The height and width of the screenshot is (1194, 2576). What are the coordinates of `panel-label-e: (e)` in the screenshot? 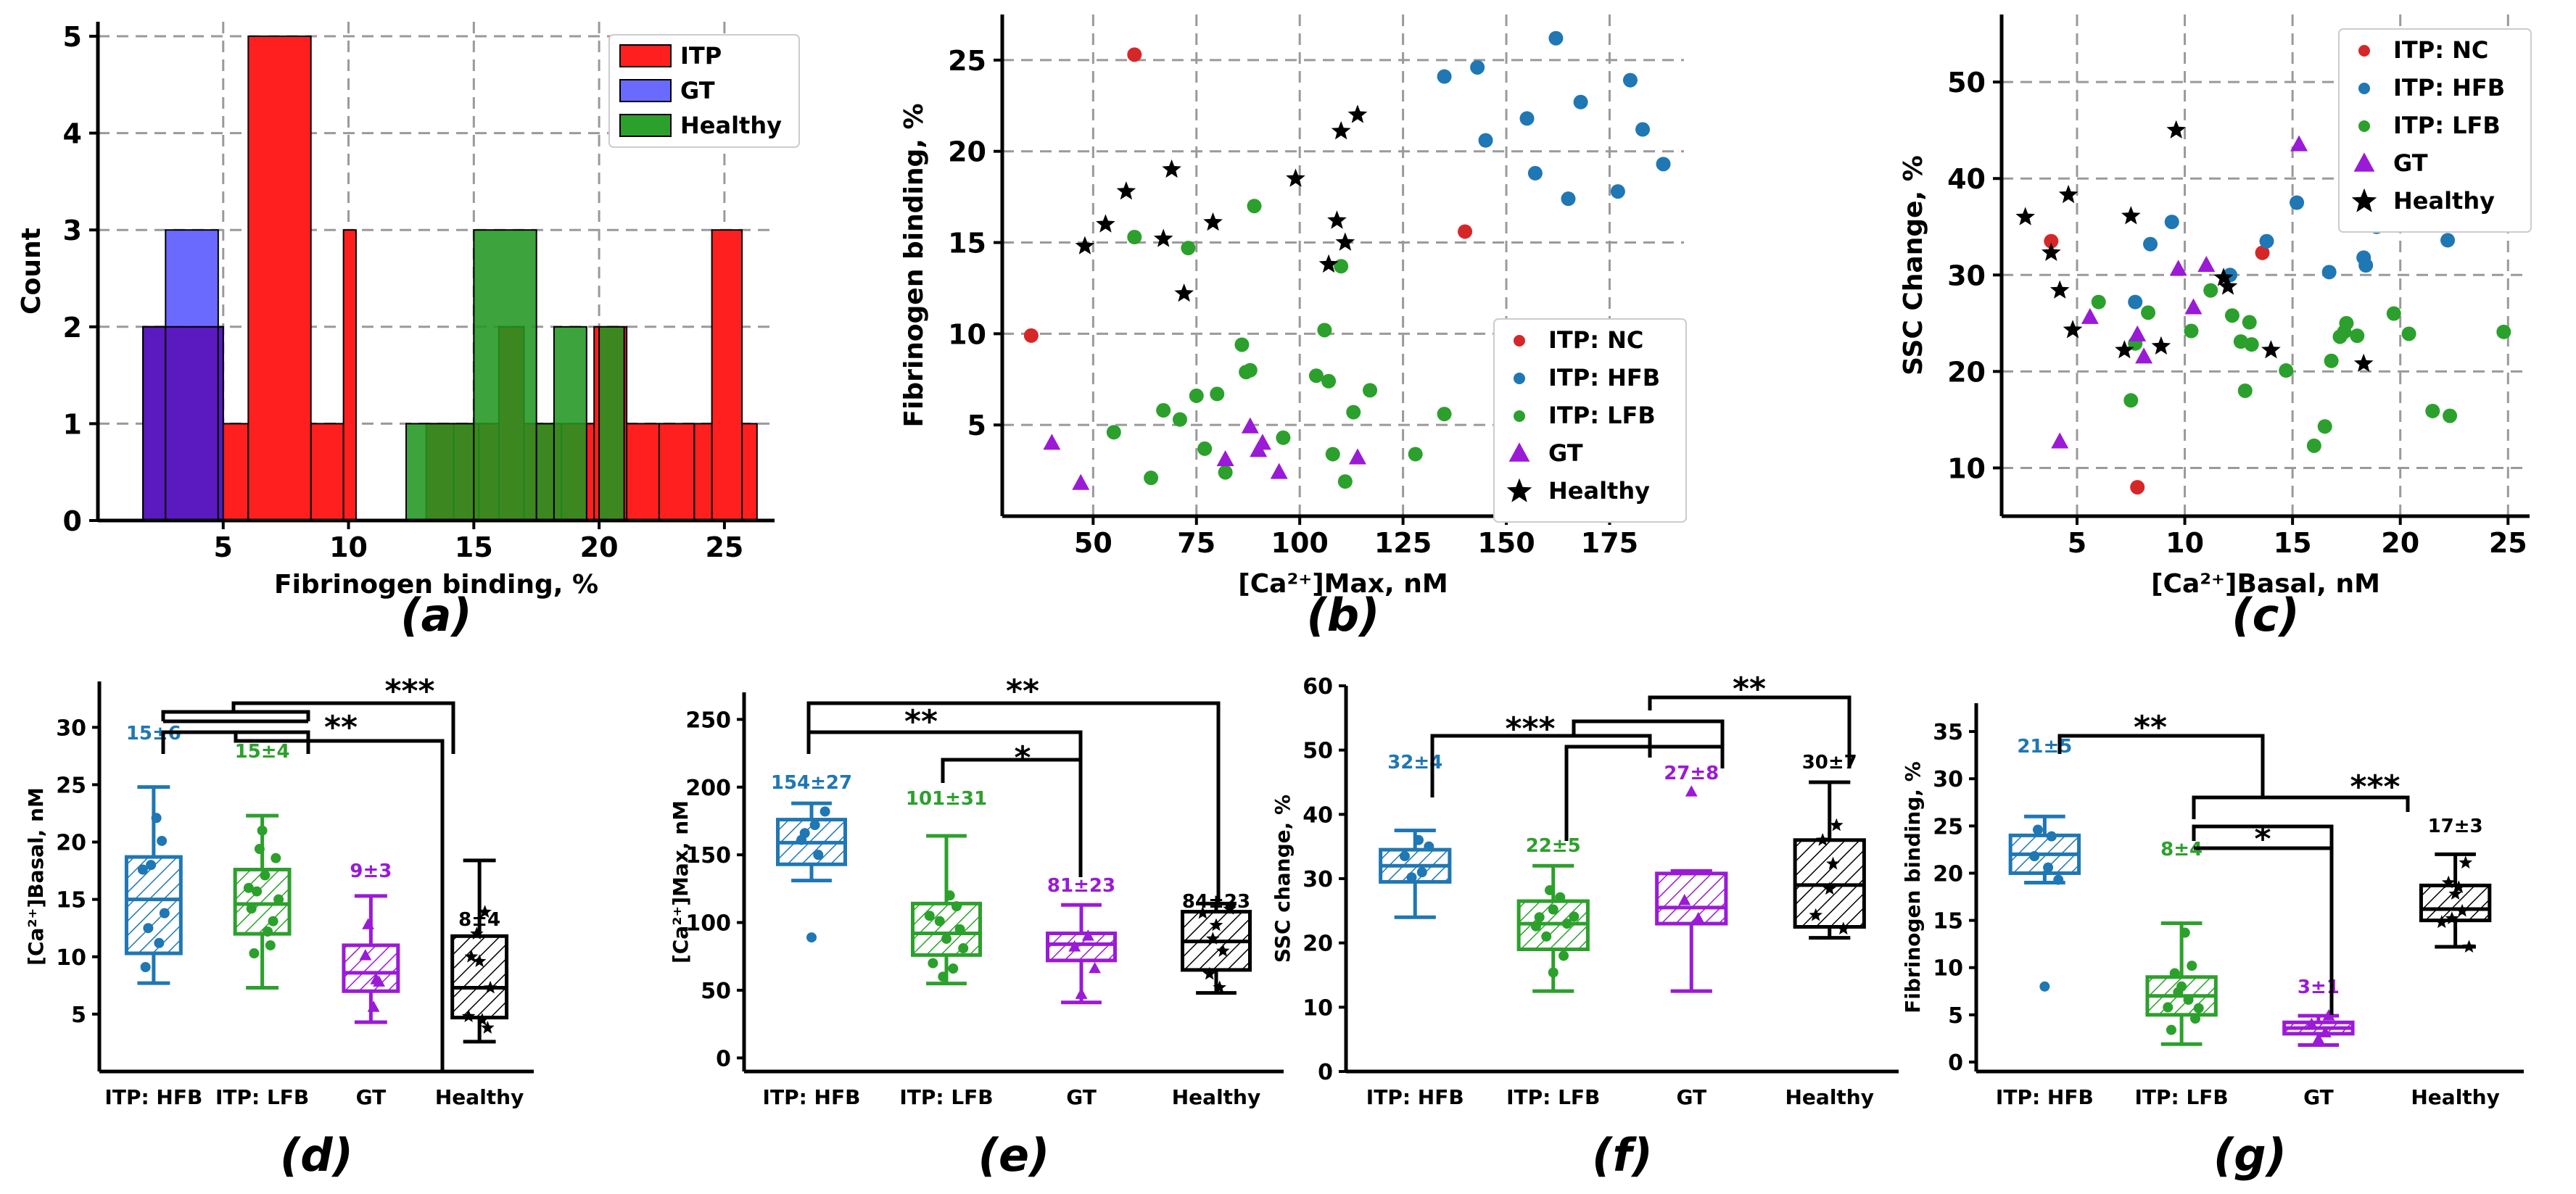 It's located at (1014, 1155).